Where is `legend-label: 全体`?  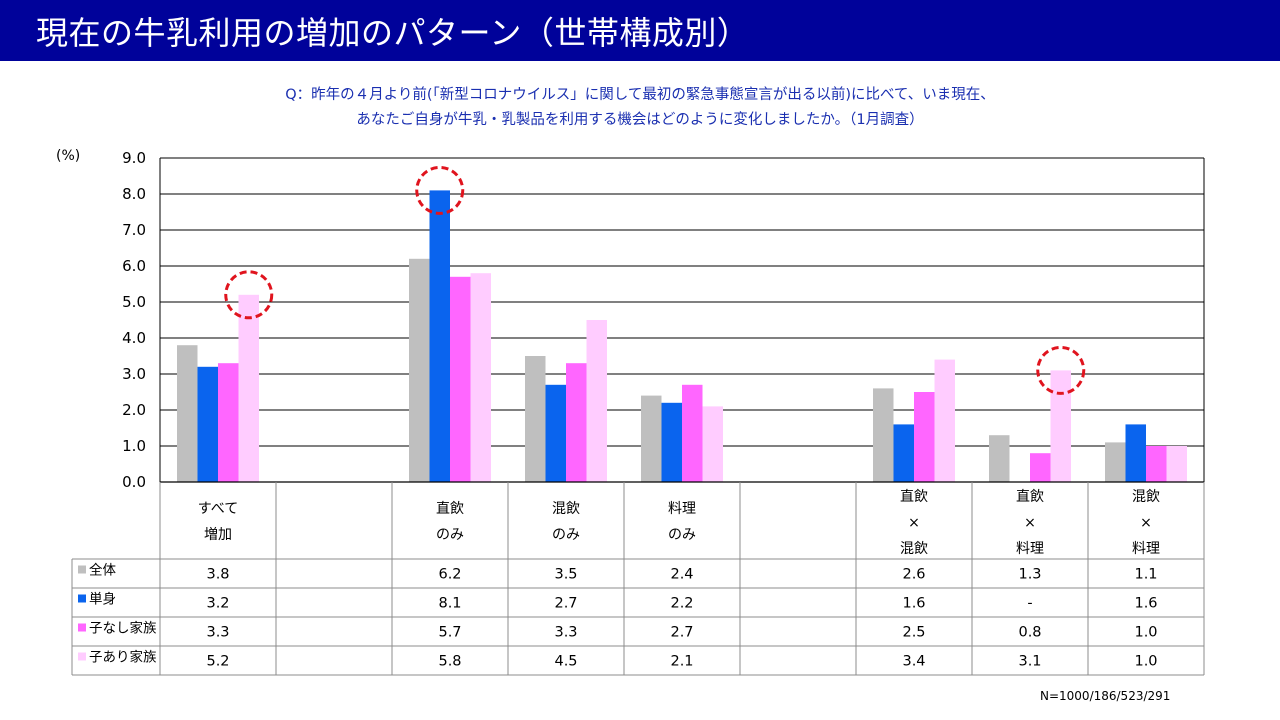 legend-label: 全体 is located at coordinates (102, 570).